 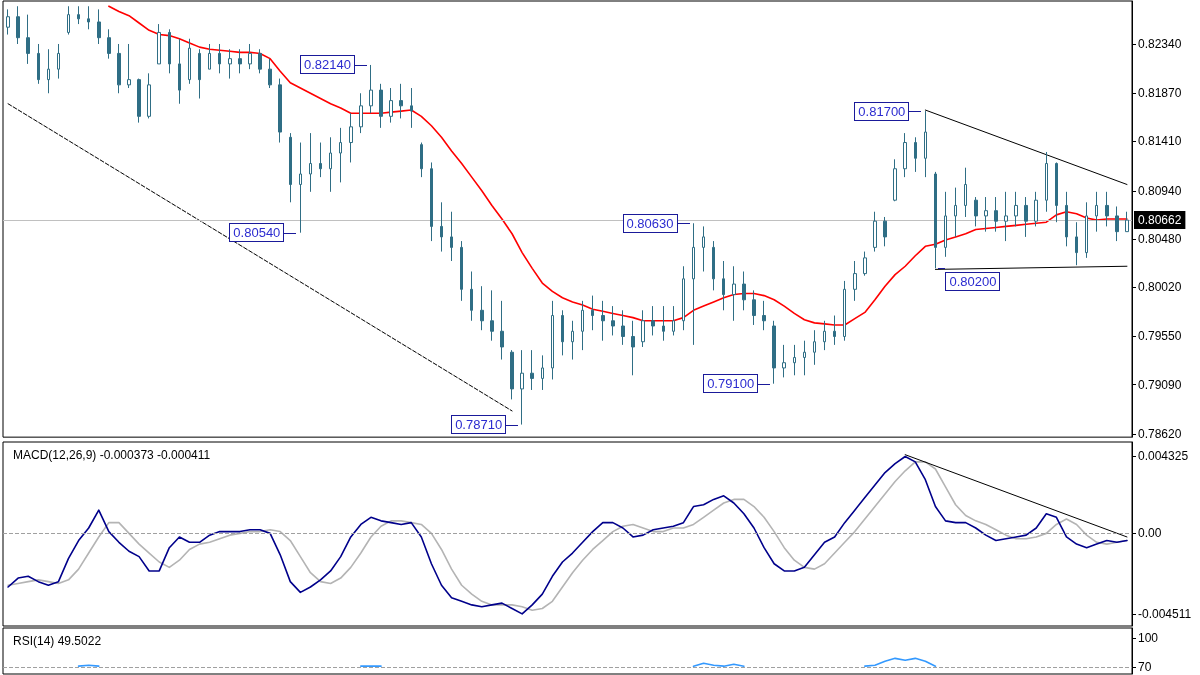 I want to click on annotation: 0.82140, so click(x=327, y=65).